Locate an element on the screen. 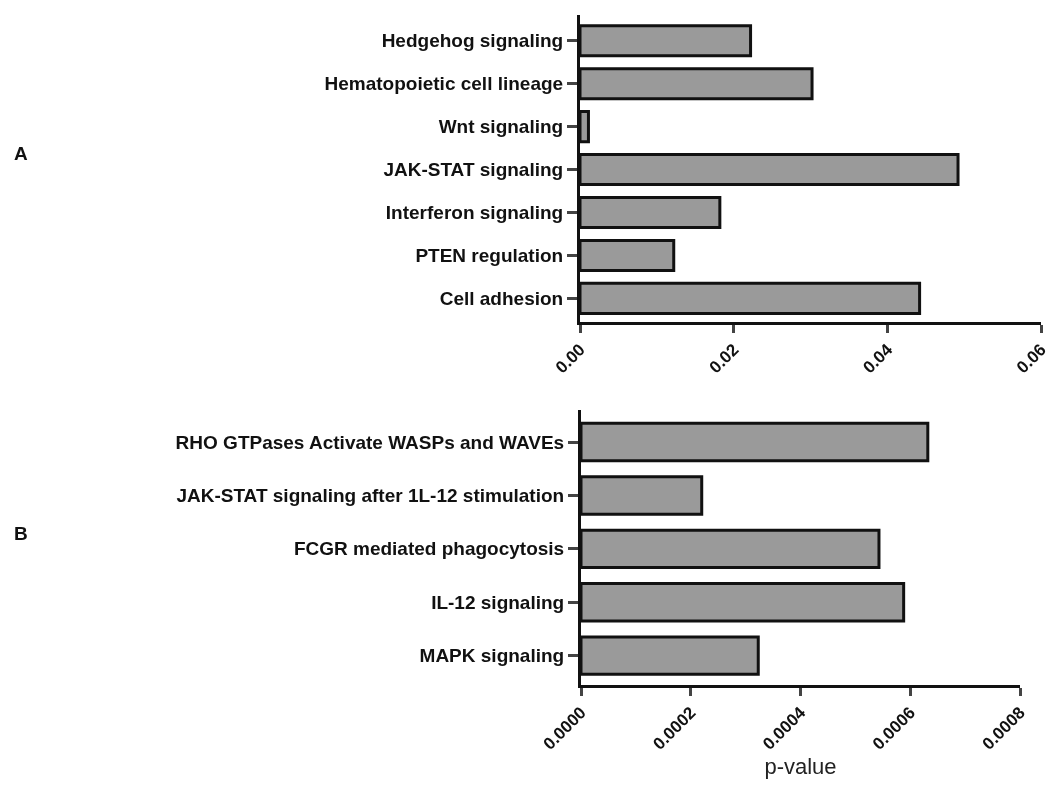  y-tick-label: JAK-STAT signaling after 1L-12 stimulation is located at coordinates (370, 496).